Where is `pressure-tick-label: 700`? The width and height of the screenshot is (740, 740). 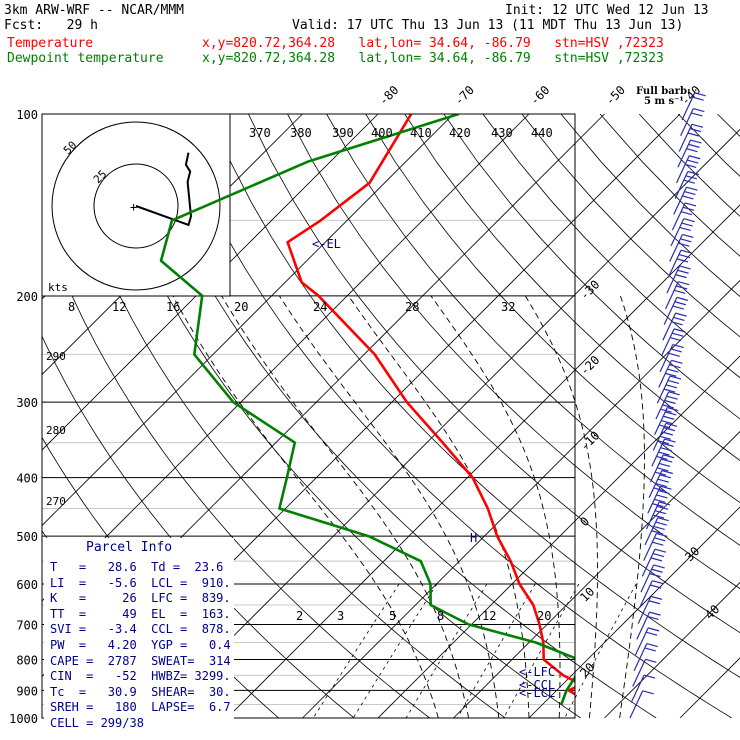 pressure-tick-label: 700 is located at coordinates (27, 625).